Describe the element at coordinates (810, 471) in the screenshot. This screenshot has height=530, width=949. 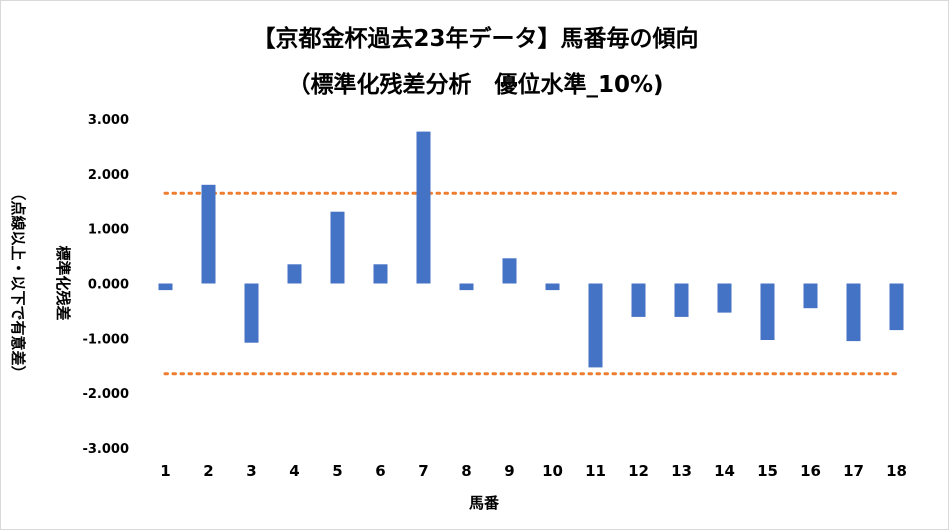
I see `x-tick-label: 16` at that location.